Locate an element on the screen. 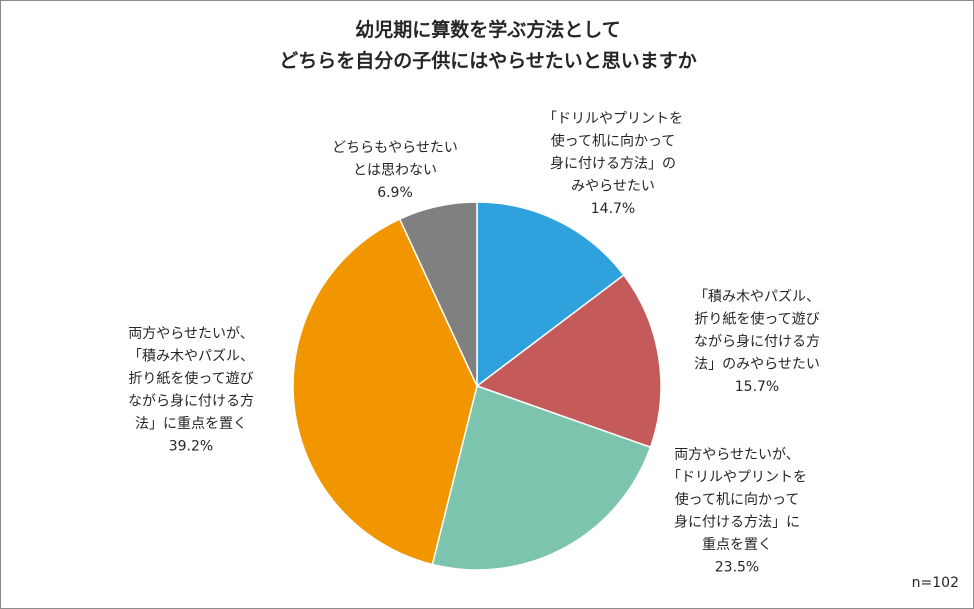  slice-value-label-5: 6.9% is located at coordinates (395, 193).